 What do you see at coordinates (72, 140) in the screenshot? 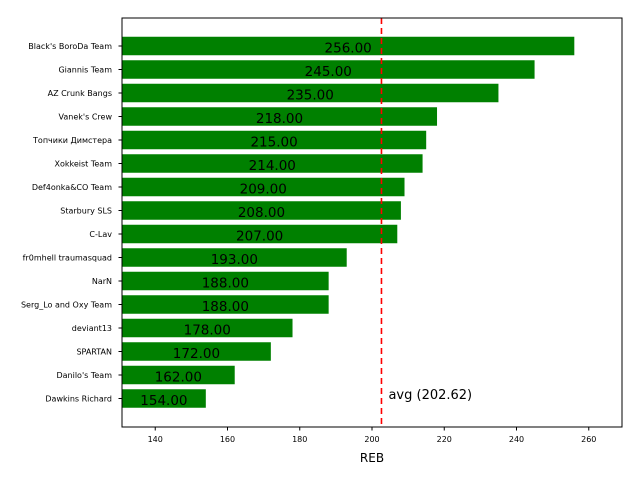
I see `category-label: Топчики Димстера` at bounding box center [72, 140].